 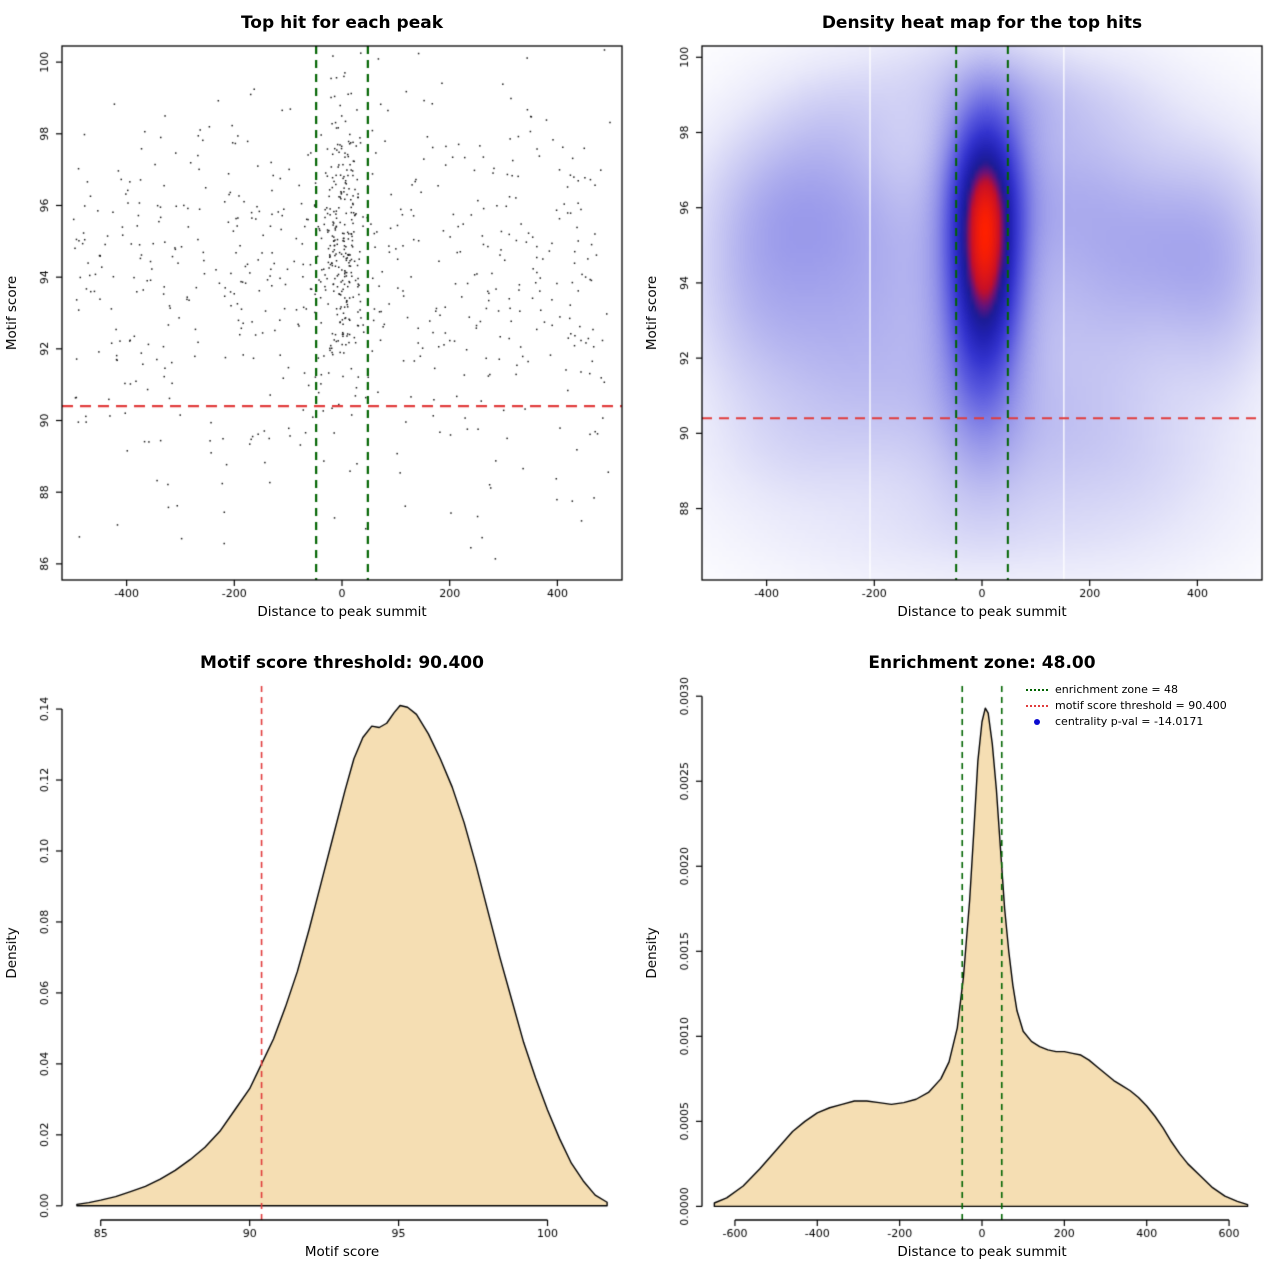 What do you see at coordinates (1117, 689) in the screenshot?
I see `legend-label-enrichment-zone: enrichment zone = 48` at bounding box center [1117, 689].